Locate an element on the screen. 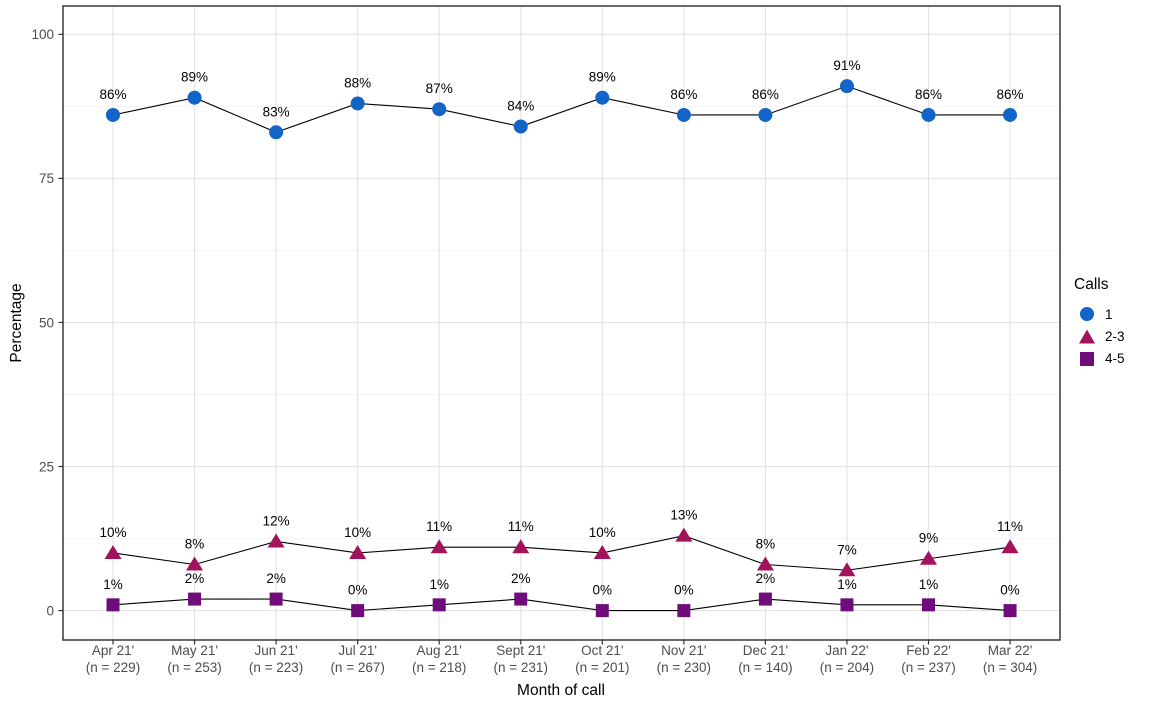 The image size is (1152, 711). value-label: 89% is located at coordinates (602, 77).